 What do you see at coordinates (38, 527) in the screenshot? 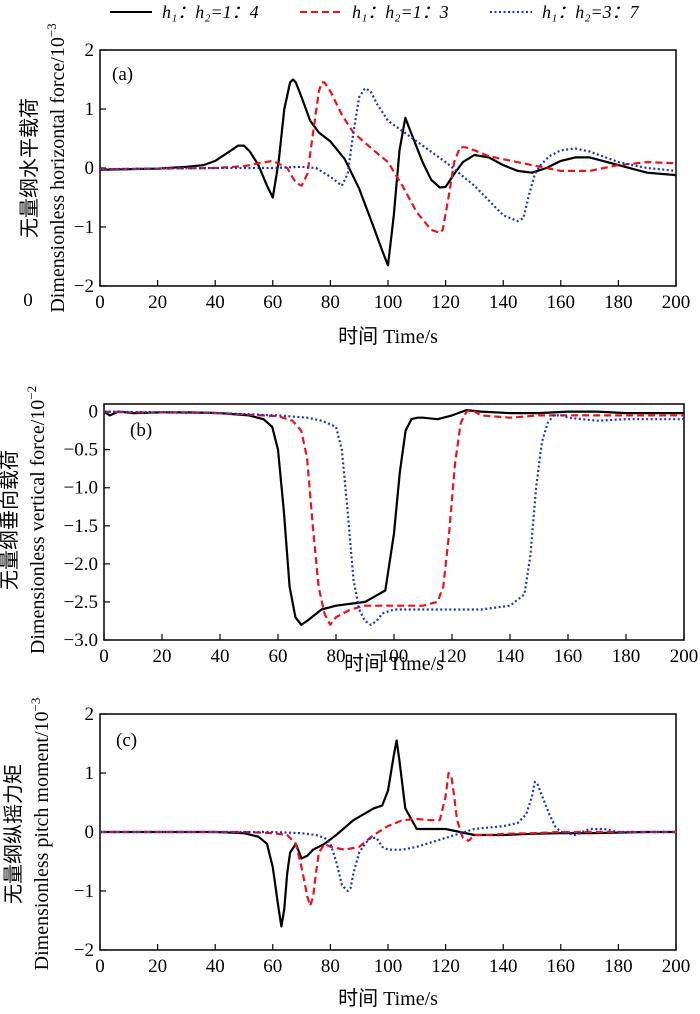
I see `panel-b-ylabel-en-text: Dimensionless vertical force/10` at bounding box center [38, 527].